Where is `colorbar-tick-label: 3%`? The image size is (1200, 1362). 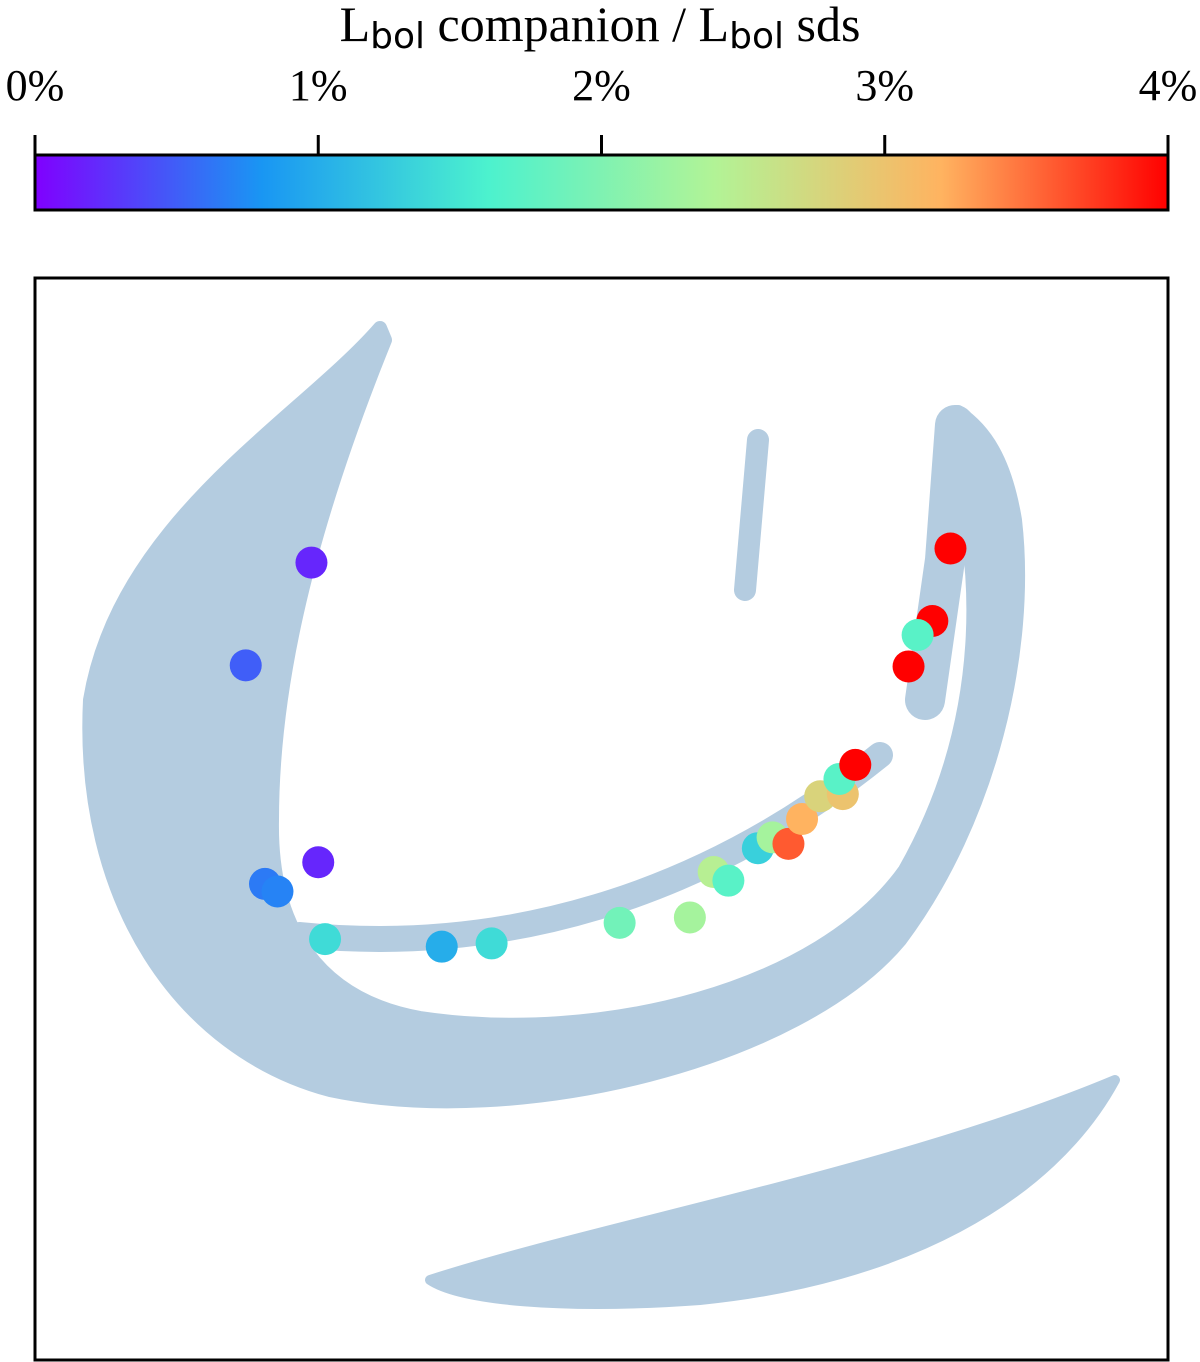
colorbar-tick-label: 3% is located at coordinates (884, 85).